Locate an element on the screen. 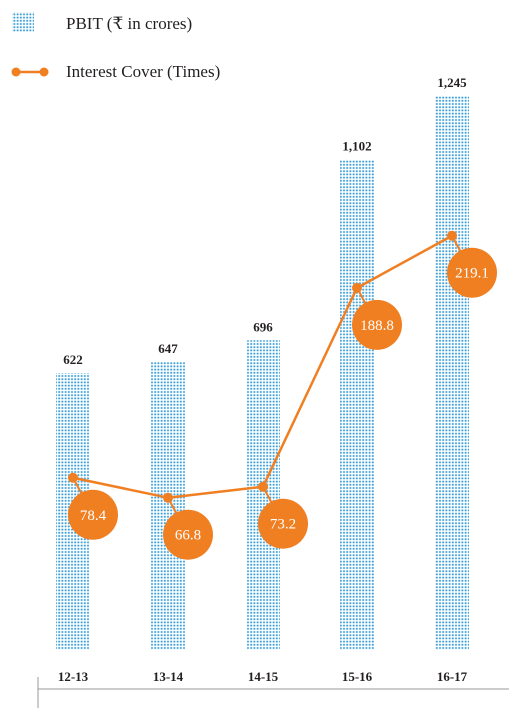 Image resolution: width=511 pixels, height=710 pixels. bar-value-label-13-14: 647 is located at coordinates (168, 348).